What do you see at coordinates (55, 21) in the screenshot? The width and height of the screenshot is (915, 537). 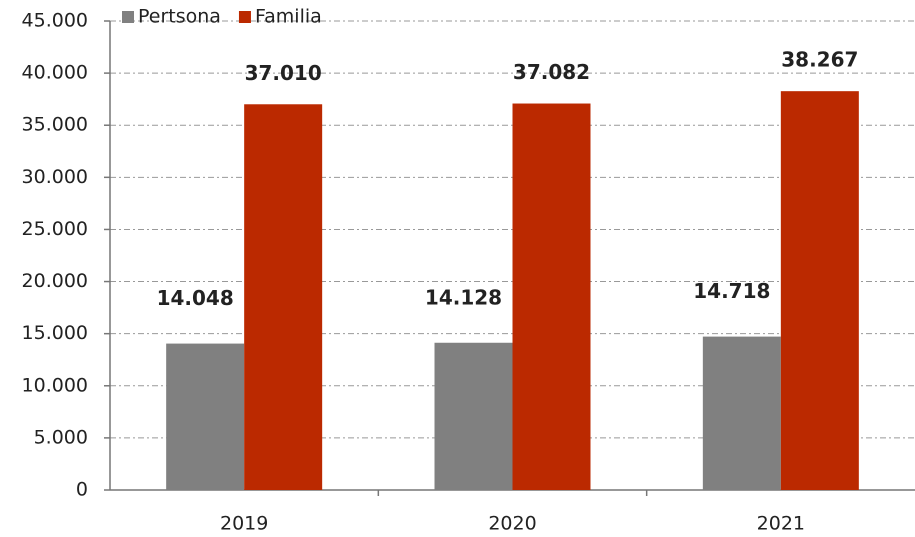 I see `y-tick-label: 45.000` at bounding box center [55, 21].